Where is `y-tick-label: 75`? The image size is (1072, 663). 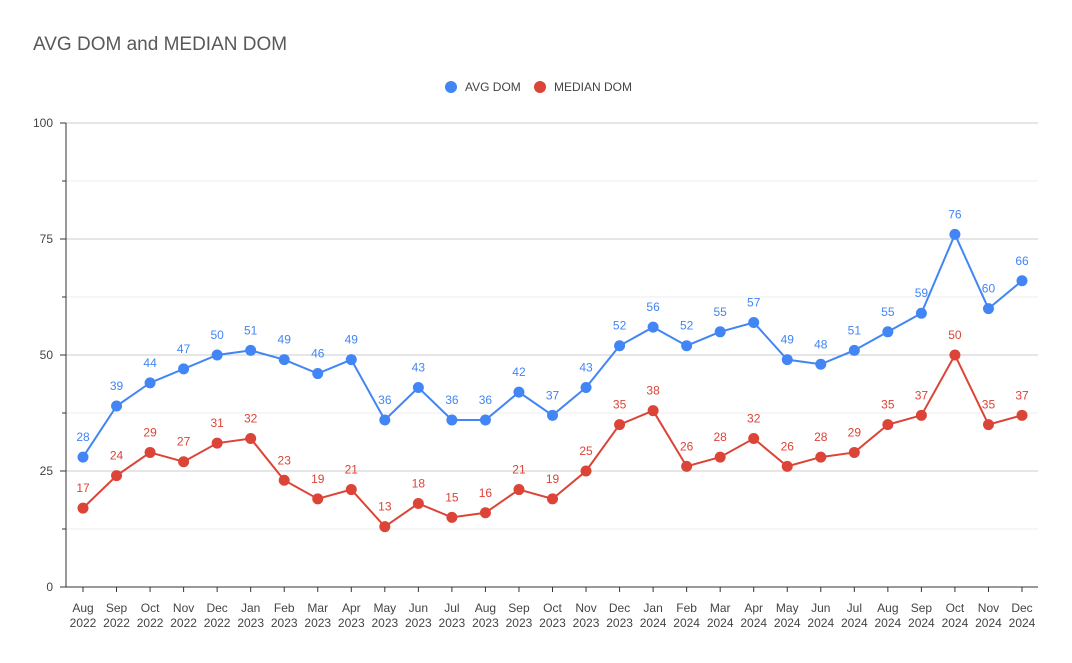
y-tick-label: 75 is located at coordinates (47, 239).